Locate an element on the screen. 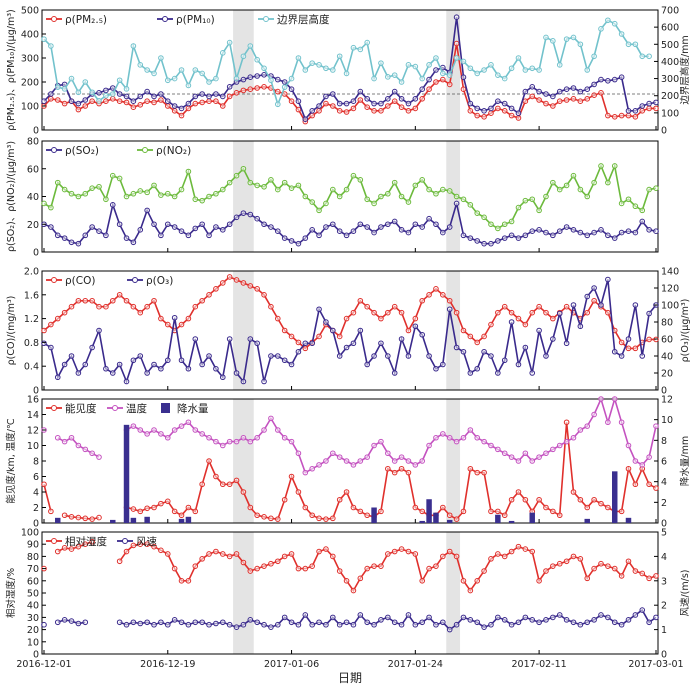 This screenshot has height=687, width=700. x-tick-label: 2017-01-24 is located at coordinates (415, 664).